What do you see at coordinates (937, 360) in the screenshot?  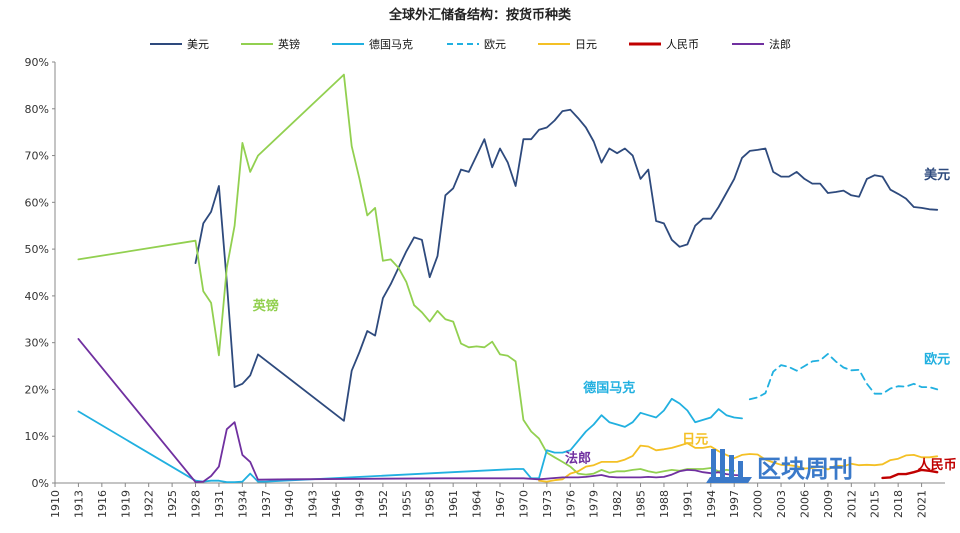 I see `series-label-欧元: 欧元` at bounding box center [937, 360].